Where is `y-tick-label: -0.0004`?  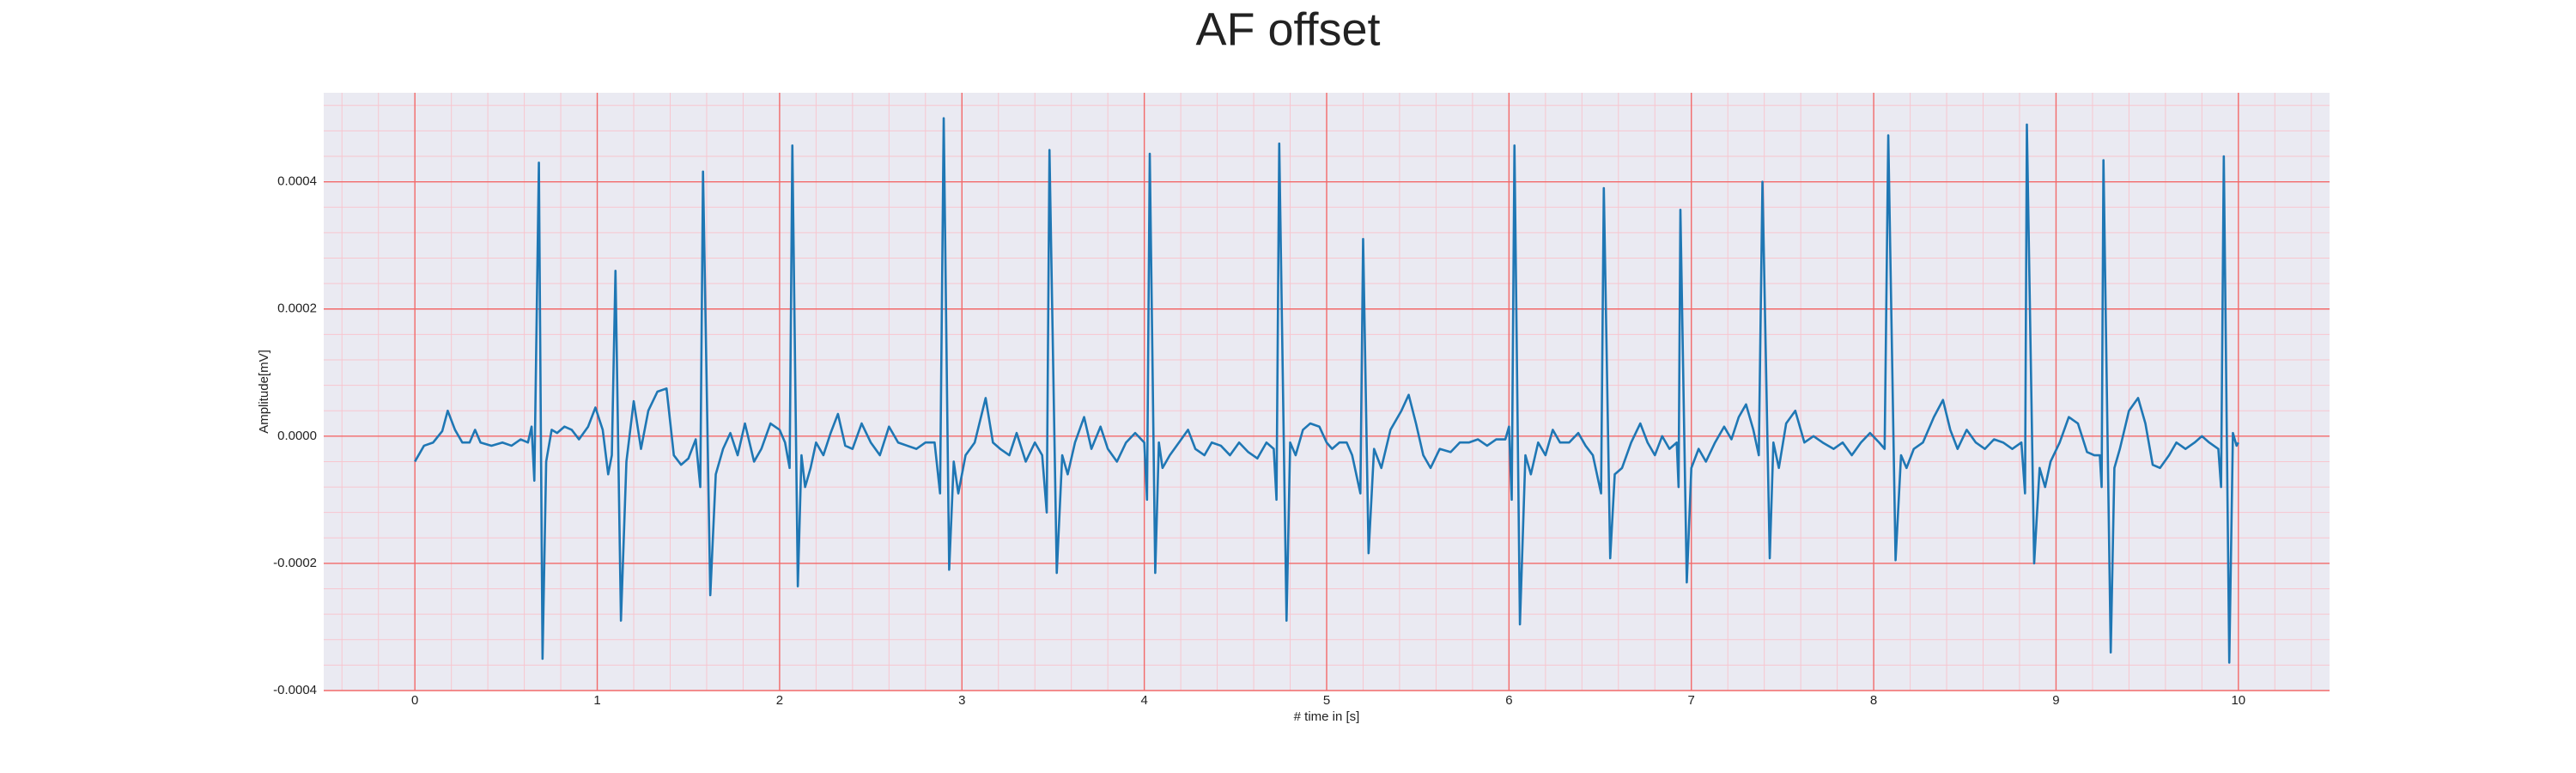
y-tick-label: -0.0004 is located at coordinates (295, 690).